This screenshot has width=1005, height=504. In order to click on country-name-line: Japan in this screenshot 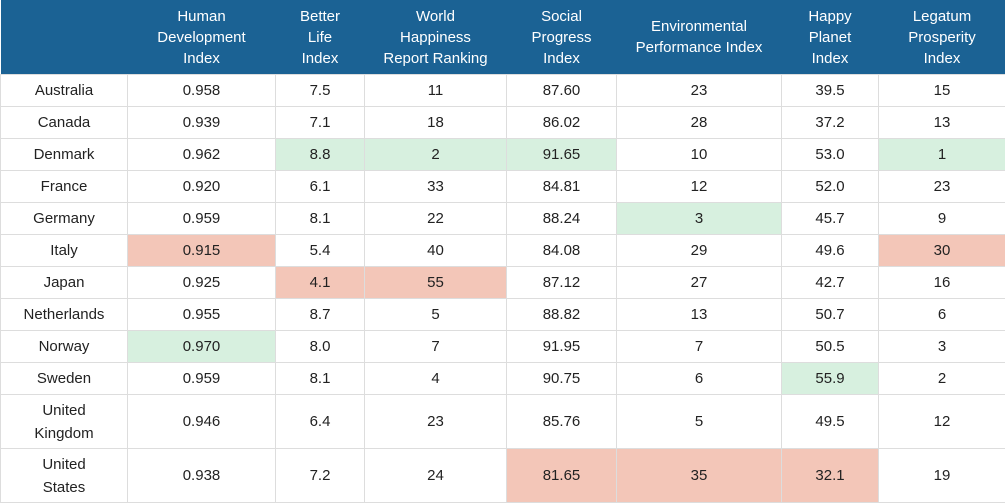, I will do `click(64, 282)`.